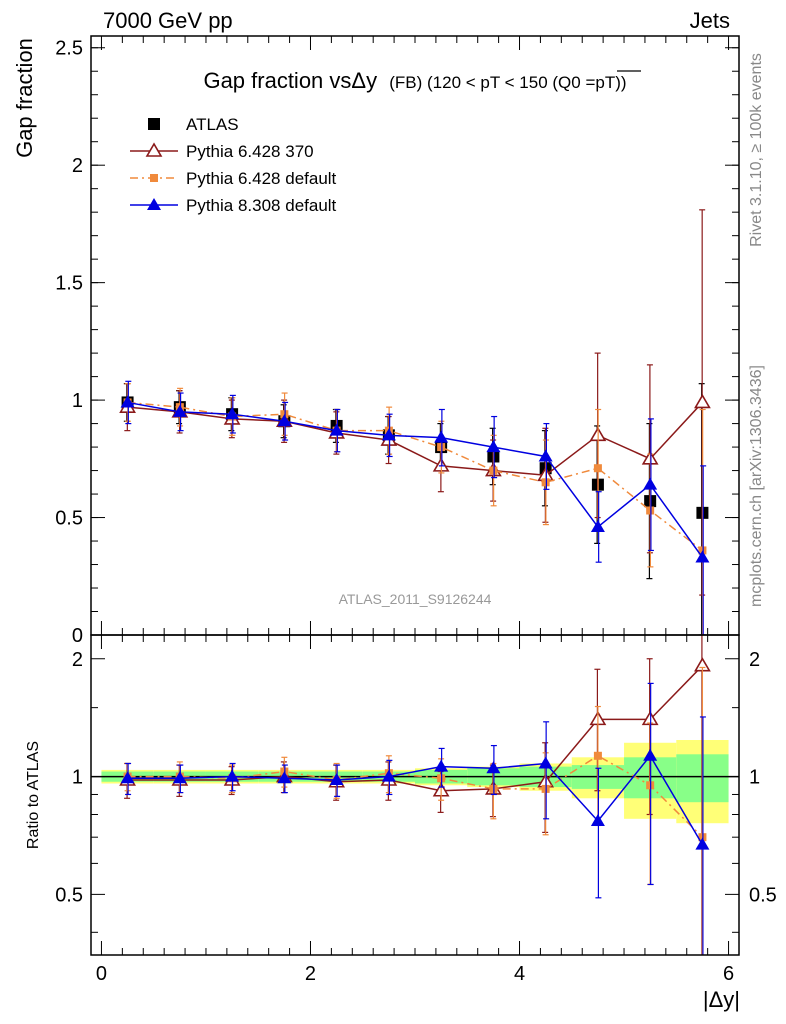 This screenshot has height=1024, width=786. I want to click on legend-item: Pythia 6.428 370, so click(222, 151).